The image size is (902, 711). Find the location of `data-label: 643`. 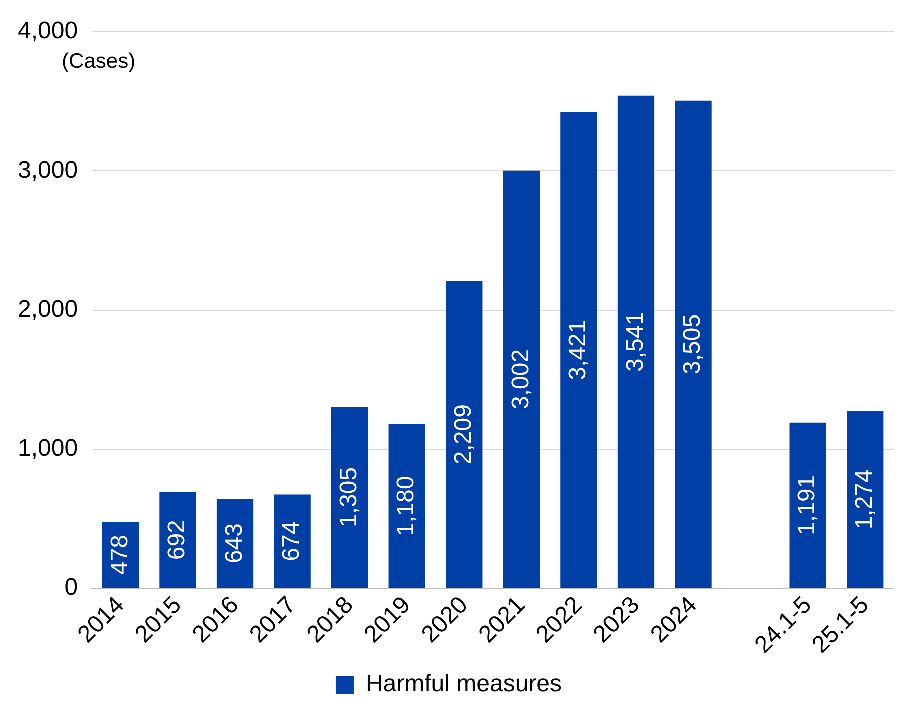

data-label: 643 is located at coordinates (234, 544).